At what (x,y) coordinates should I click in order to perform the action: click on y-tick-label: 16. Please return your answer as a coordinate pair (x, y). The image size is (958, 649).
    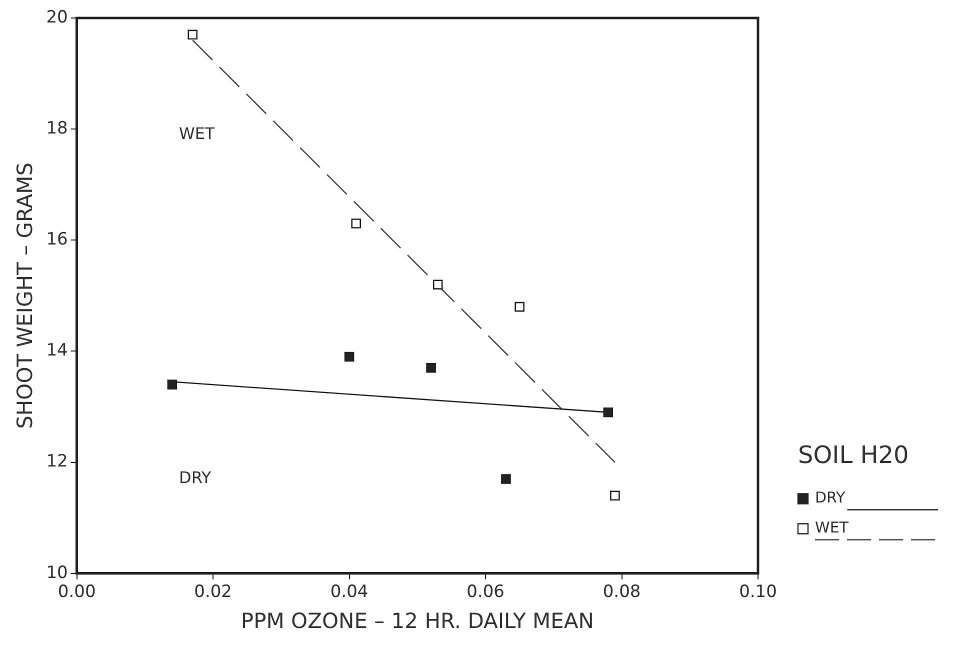
    Looking at the image, I should click on (57, 240).